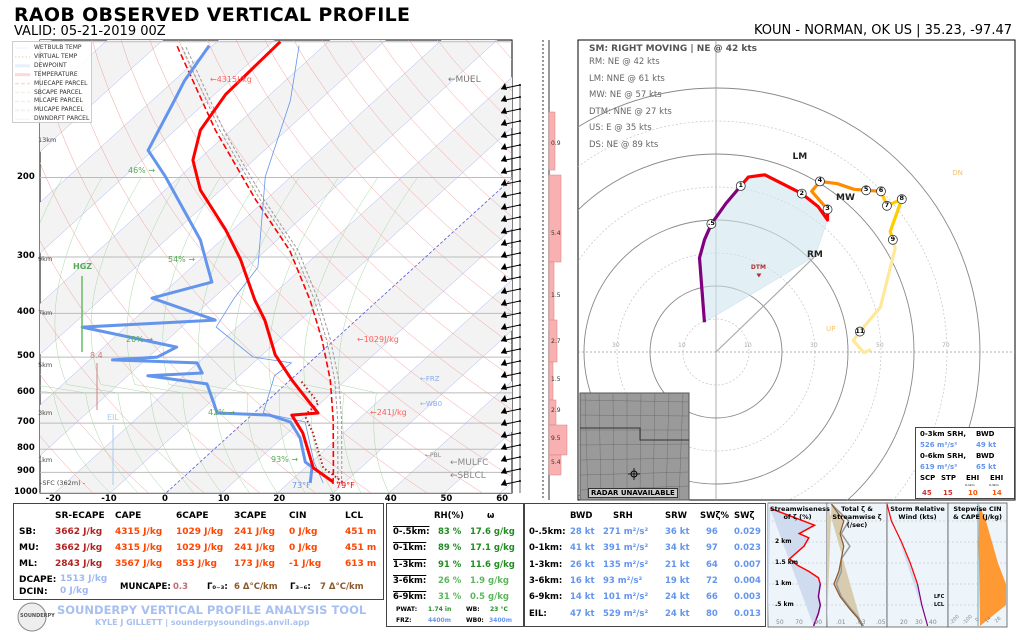 The height and width of the screenshot is (640, 1024). What do you see at coordinates (422, 411) in the screenshot?
I see `isotherm` at bounding box center [422, 411].